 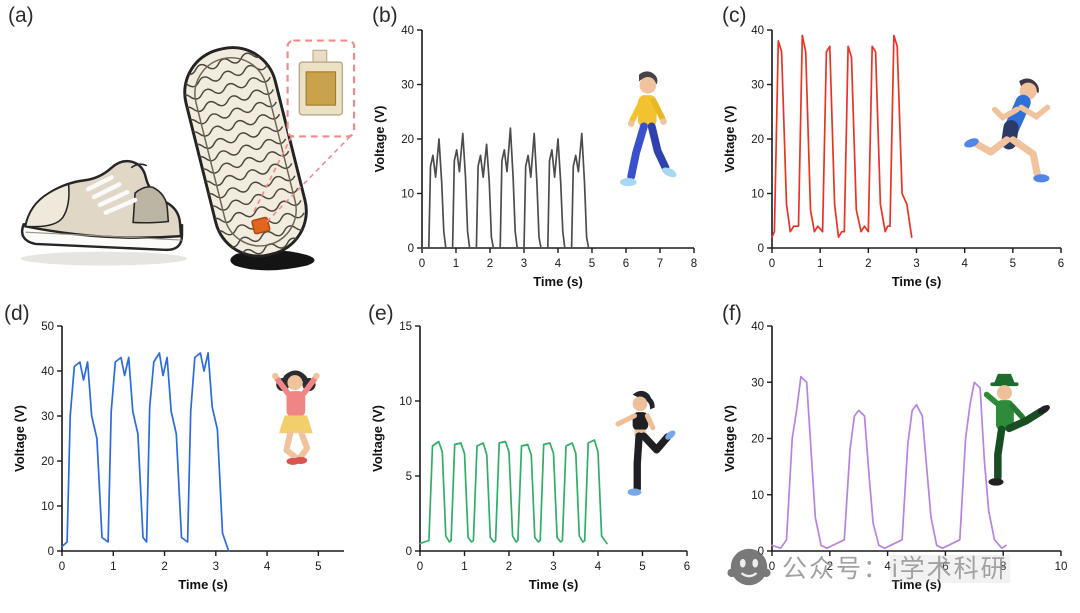 I want to click on panel-label-d: (d), so click(x=17, y=313).